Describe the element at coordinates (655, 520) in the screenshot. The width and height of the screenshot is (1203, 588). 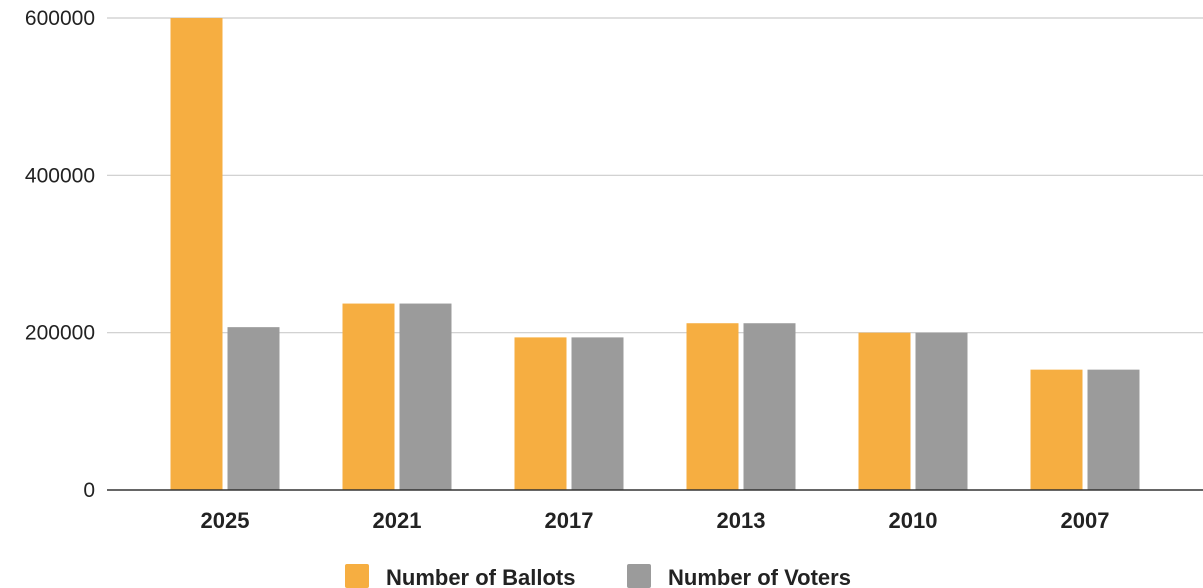
I see `x-axis-category-labels: 2025 2021 2017 2013 2010 2007` at that location.